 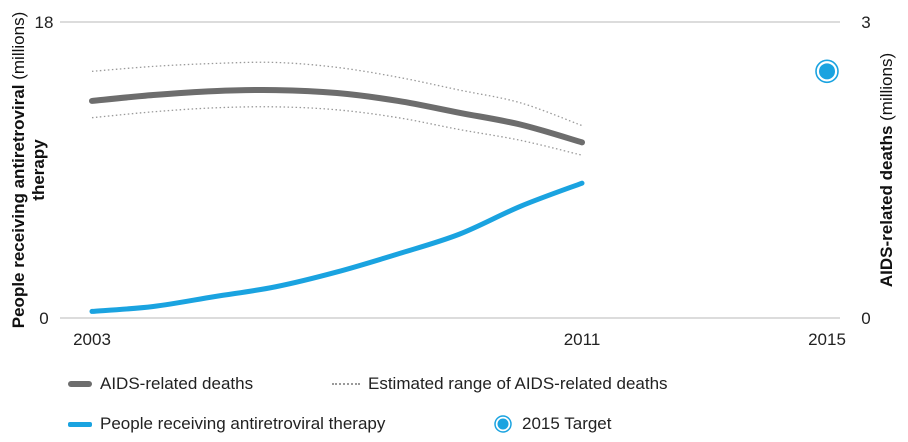 What do you see at coordinates (827, 339) in the screenshot?
I see `x-tick-2015: 2015` at bounding box center [827, 339].